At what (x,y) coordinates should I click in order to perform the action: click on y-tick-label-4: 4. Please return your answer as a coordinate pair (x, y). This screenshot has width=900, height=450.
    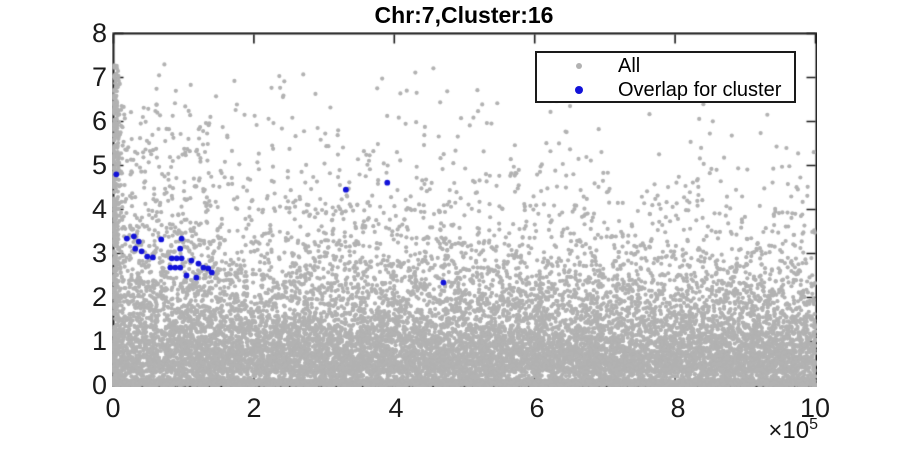
    Looking at the image, I should click on (99, 209).